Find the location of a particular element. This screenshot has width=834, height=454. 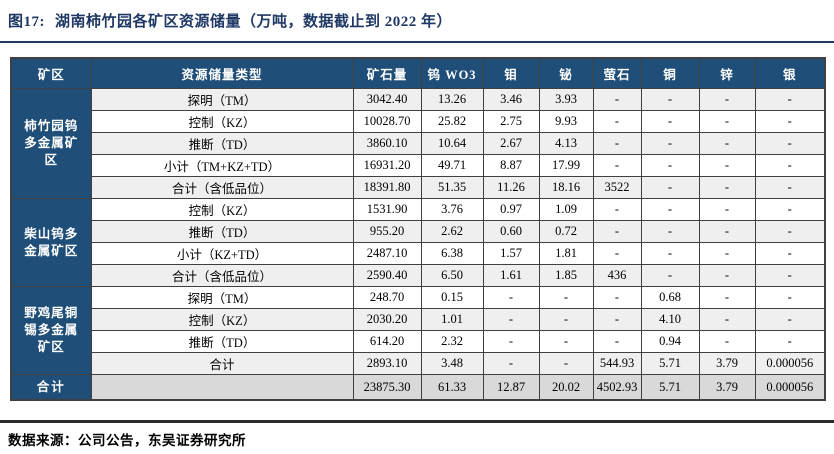

value-cell: 4.13 is located at coordinates (566, 143).